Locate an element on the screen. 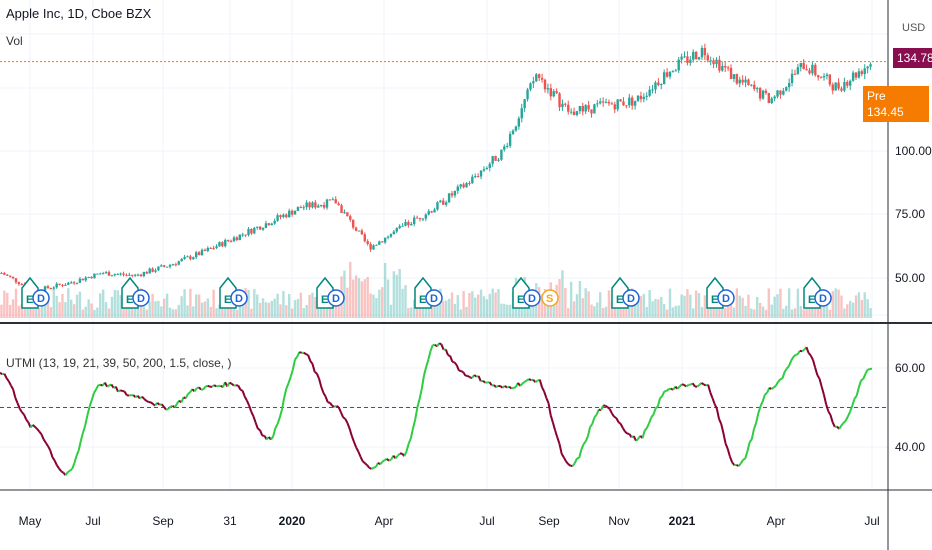  time-axis-label: May is located at coordinates (30, 521).